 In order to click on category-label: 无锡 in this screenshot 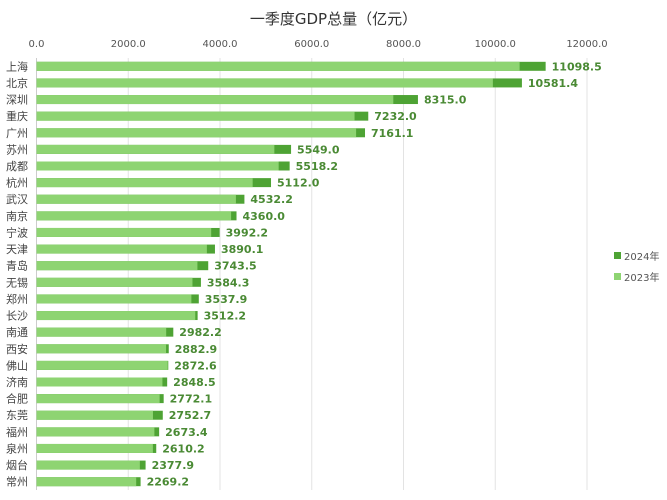, I will do `click(17, 282)`.